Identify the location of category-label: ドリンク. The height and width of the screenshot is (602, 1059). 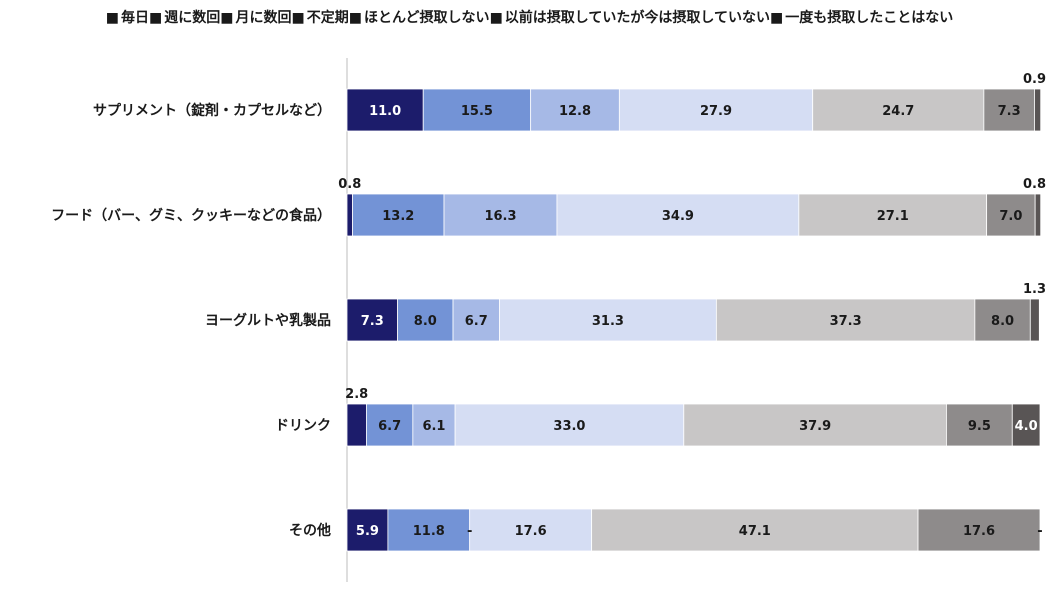
(303, 426).